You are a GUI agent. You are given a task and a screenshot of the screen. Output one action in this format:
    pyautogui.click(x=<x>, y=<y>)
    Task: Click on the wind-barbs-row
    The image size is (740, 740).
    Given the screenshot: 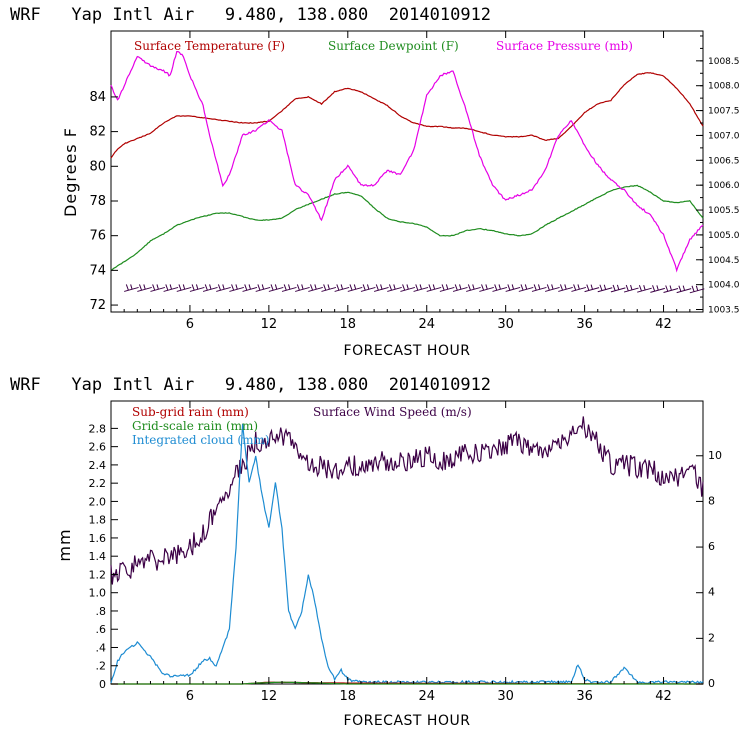 What is the action you would take?
    pyautogui.click(x=414, y=289)
    